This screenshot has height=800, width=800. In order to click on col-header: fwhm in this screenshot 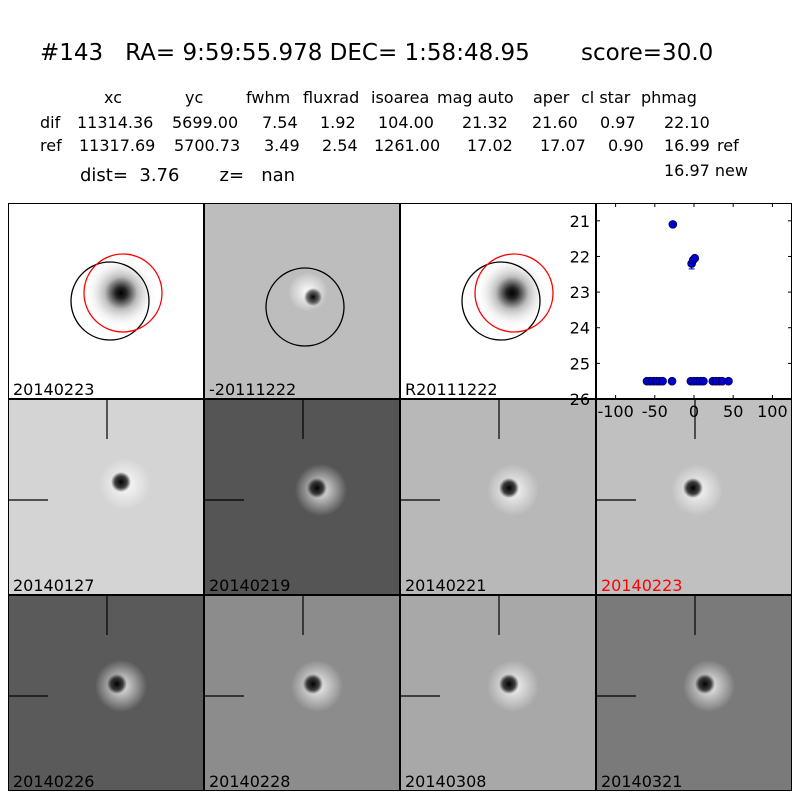, I will do `click(268, 97)`.